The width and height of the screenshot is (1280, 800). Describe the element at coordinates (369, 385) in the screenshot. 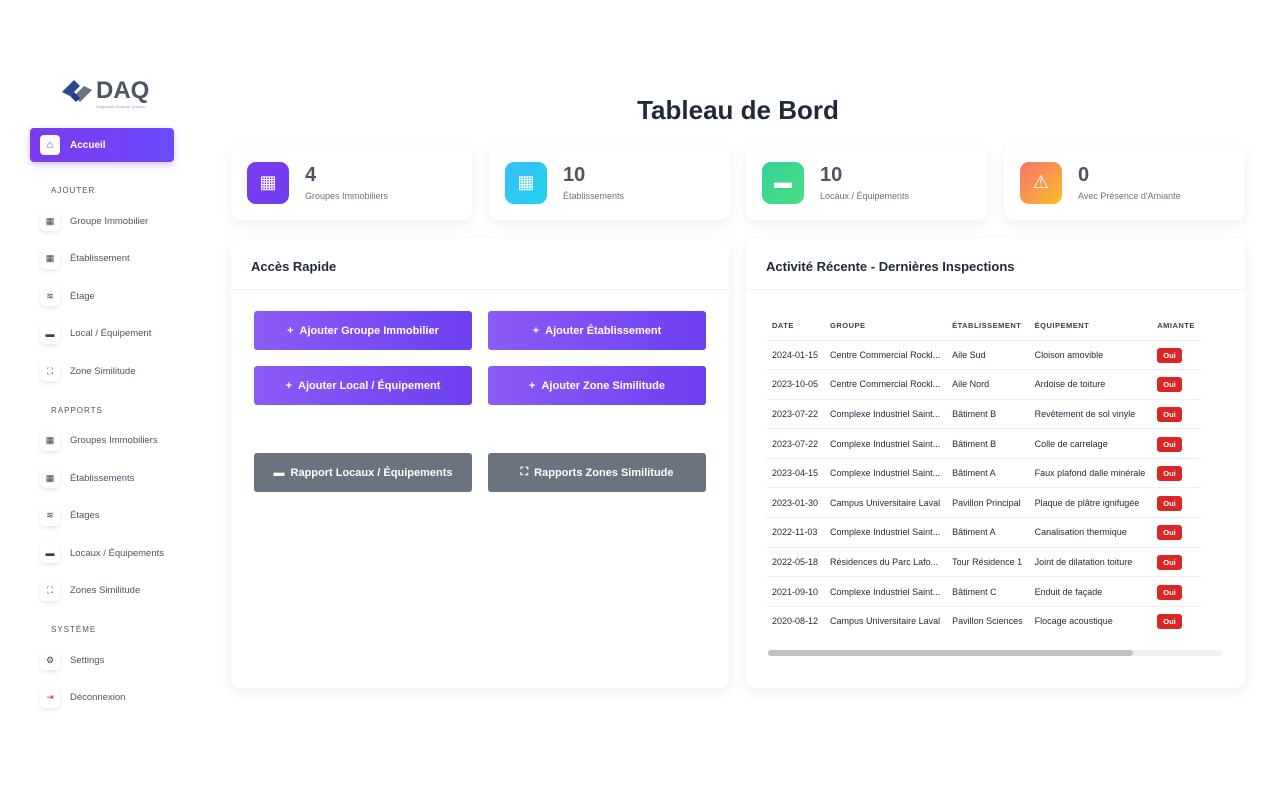

I see `button-label: Ajouter Local / Équipement` at that location.